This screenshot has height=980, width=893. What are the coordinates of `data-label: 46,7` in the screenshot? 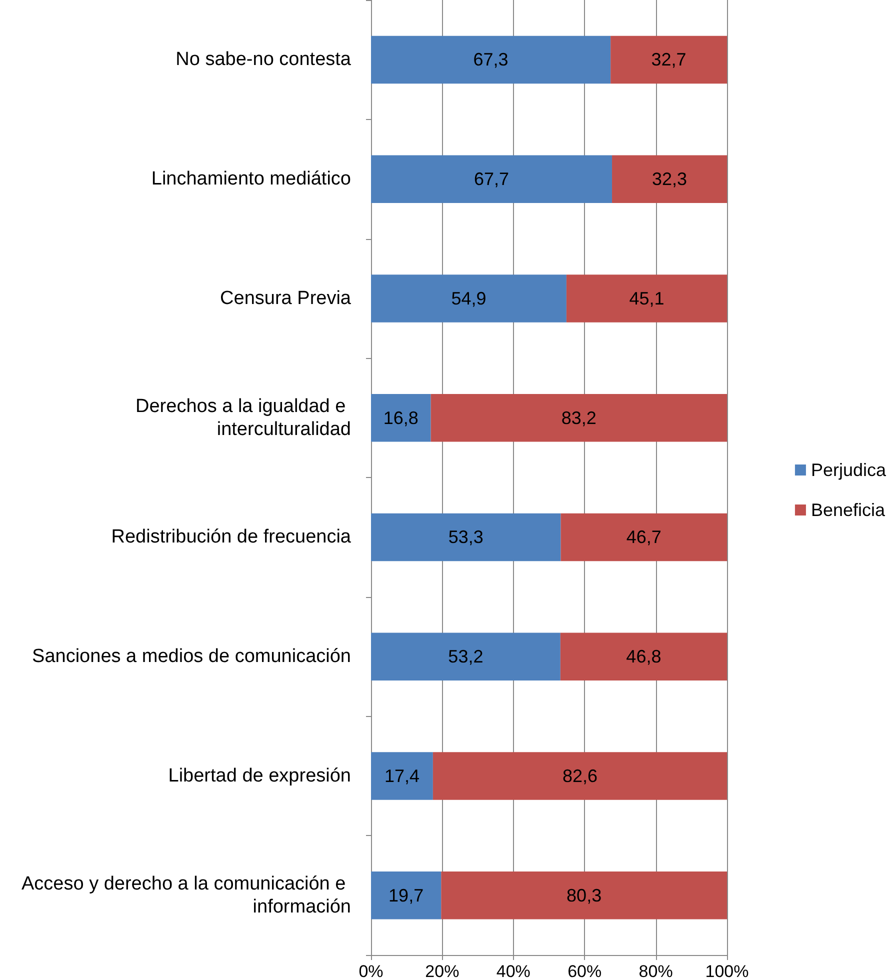 It's located at (644, 537).